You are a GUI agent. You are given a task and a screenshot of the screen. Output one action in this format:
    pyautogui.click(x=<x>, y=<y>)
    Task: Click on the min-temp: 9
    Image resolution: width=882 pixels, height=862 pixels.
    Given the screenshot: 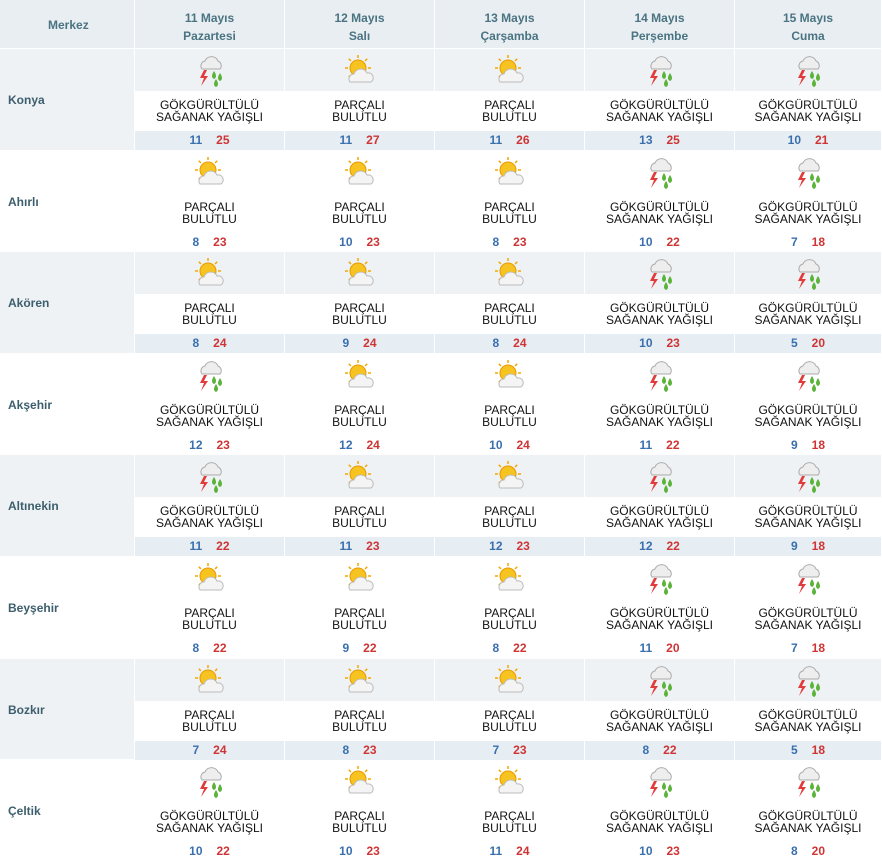 What is the action you would take?
    pyautogui.click(x=346, y=343)
    